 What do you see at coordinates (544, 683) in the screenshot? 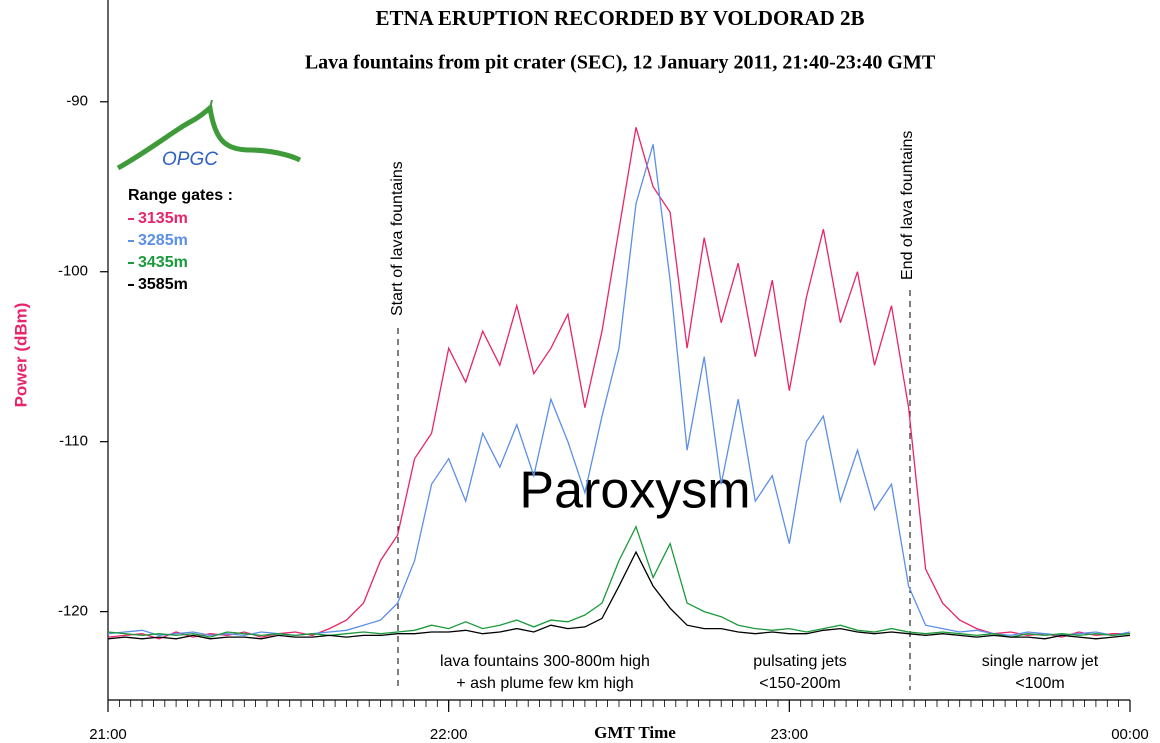
I see `note: + ash plume few km high` at bounding box center [544, 683].